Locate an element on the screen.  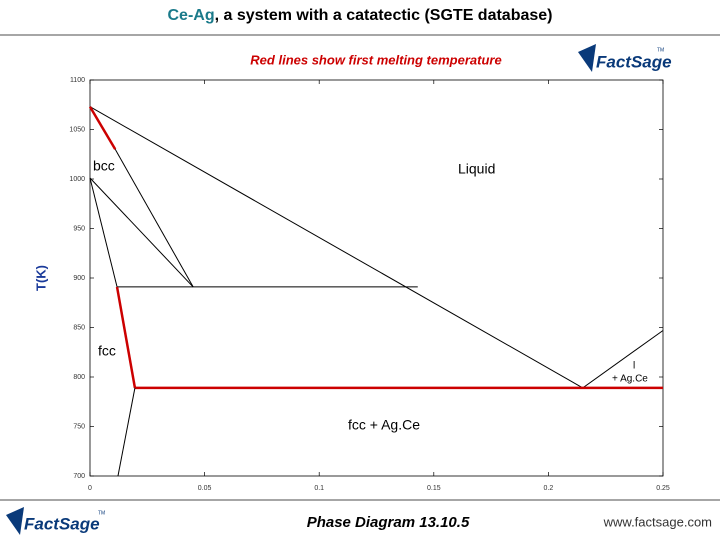
annotation: fcc + Ag.Ce is located at coordinates (384, 425).